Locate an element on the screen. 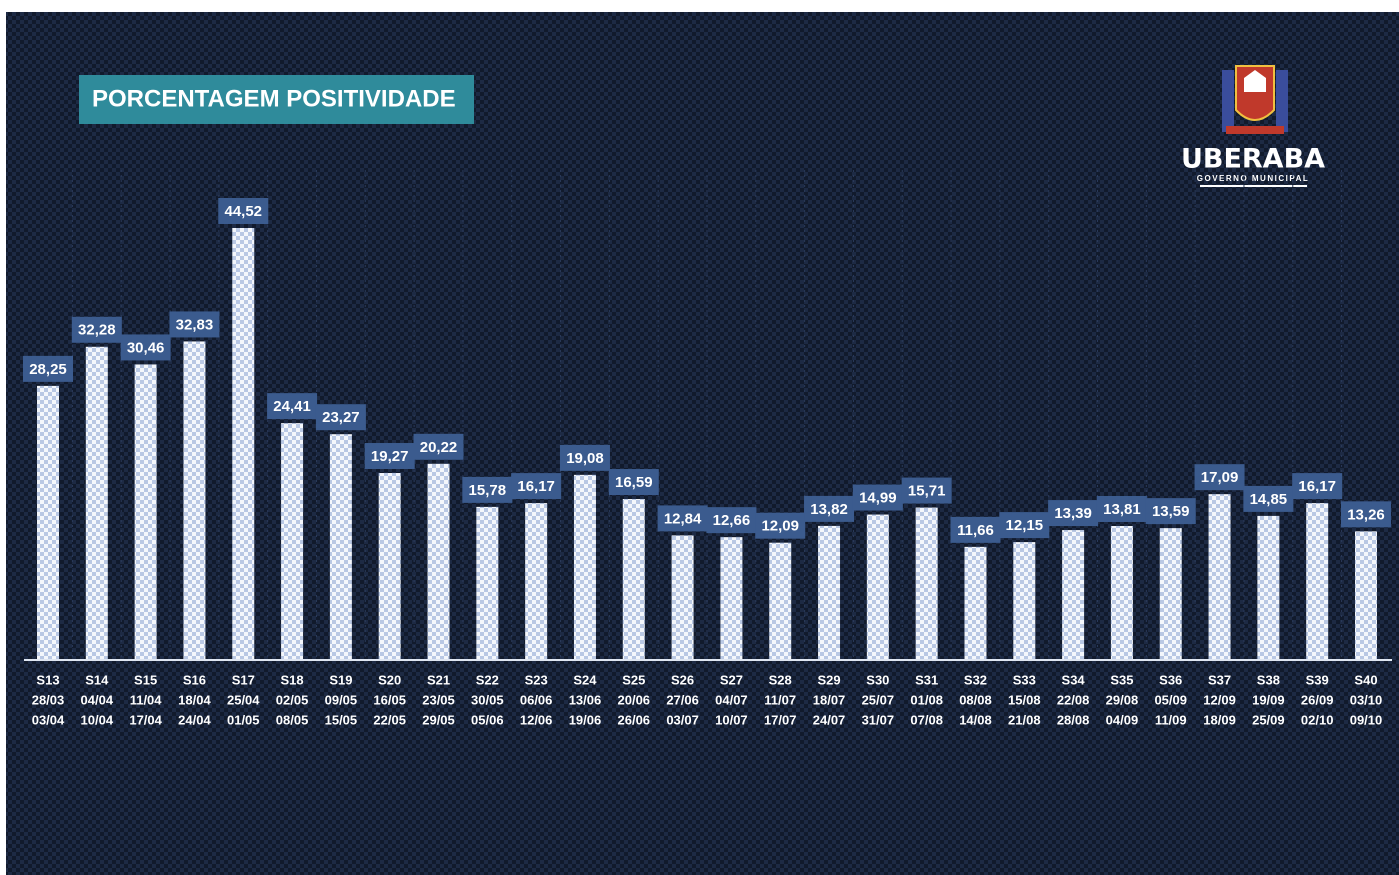 This screenshot has width=1399, height=875. x-tick-label: S18 is located at coordinates (292, 679).